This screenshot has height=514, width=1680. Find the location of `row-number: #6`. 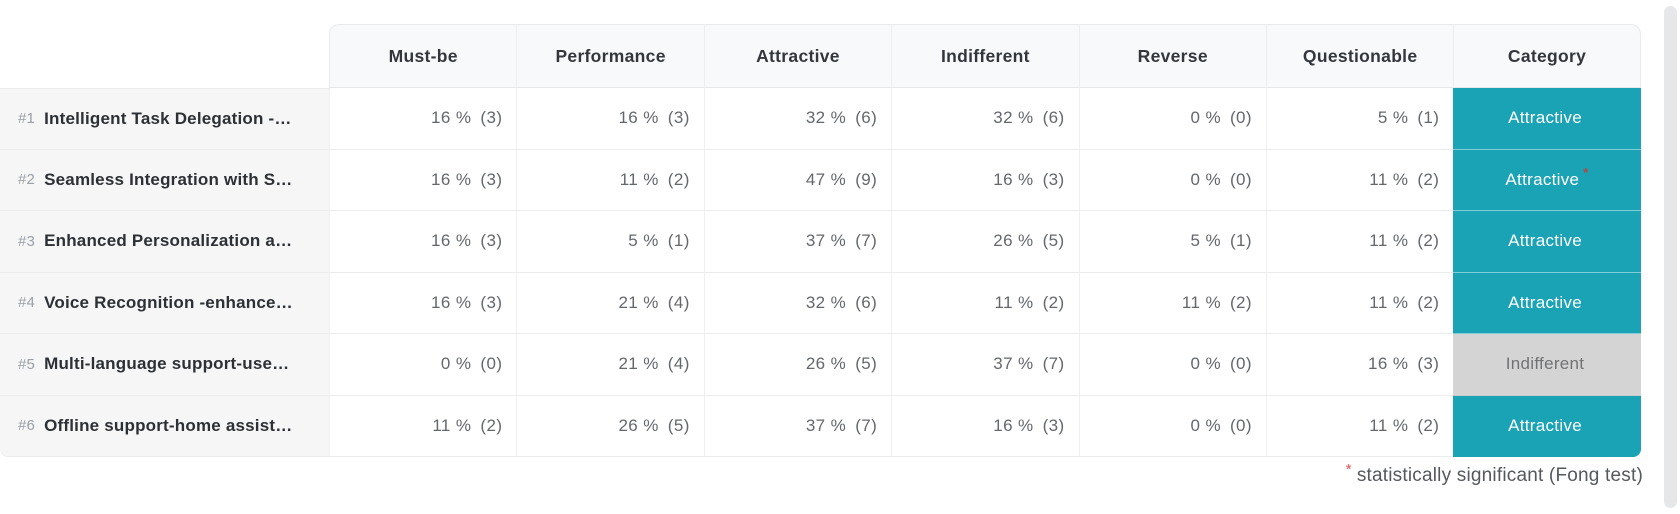

row-number: #6 is located at coordinates (27, 426).